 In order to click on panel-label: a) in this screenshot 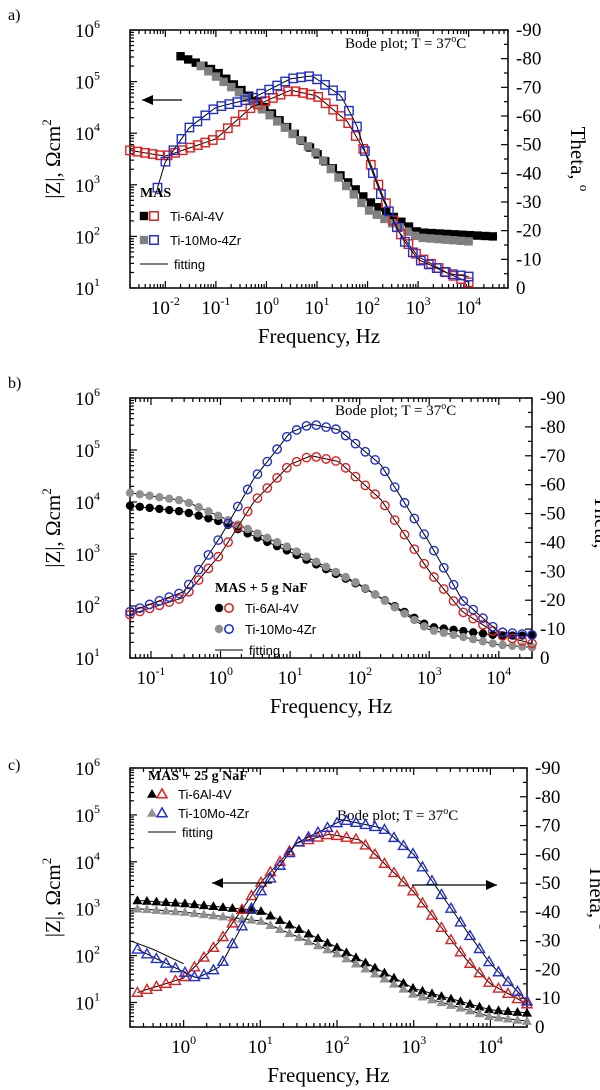, I will do `click(14, 15)`.